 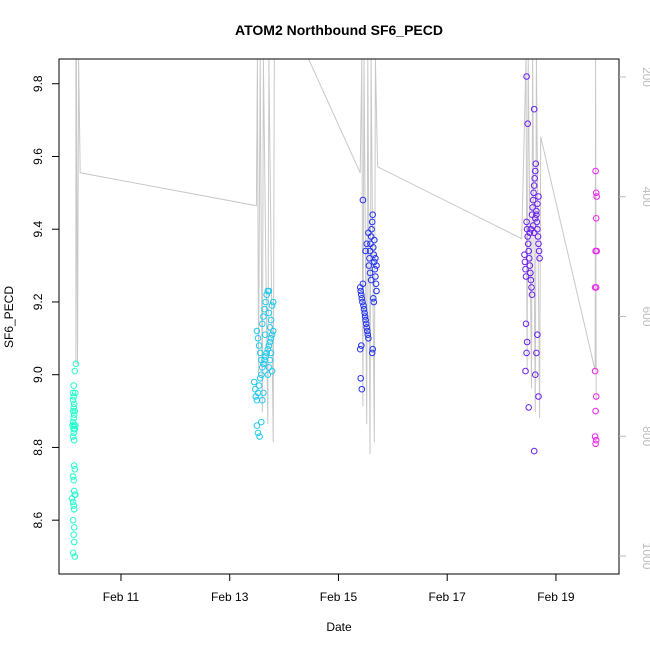 I want to click on right-tick-label: 800, so click(x=645, y=436).